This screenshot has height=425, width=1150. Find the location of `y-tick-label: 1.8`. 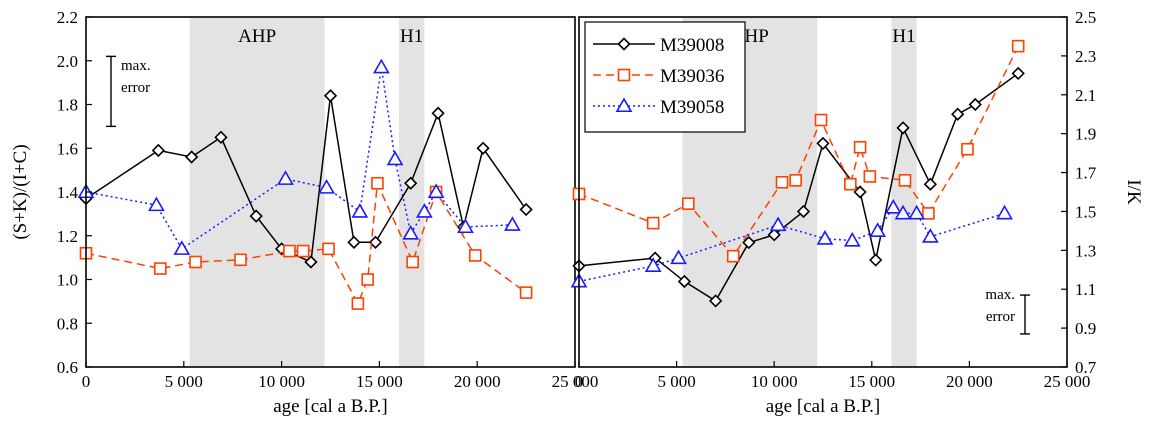

y-tick-label: 1.8 is located at coordinates (67, 105).